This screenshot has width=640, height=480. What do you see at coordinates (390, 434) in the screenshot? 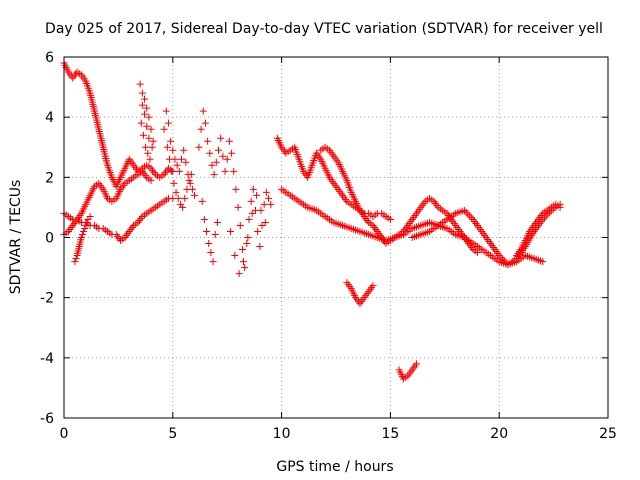
I see `x-tick-label: 15` at bounding box center [390, 434].